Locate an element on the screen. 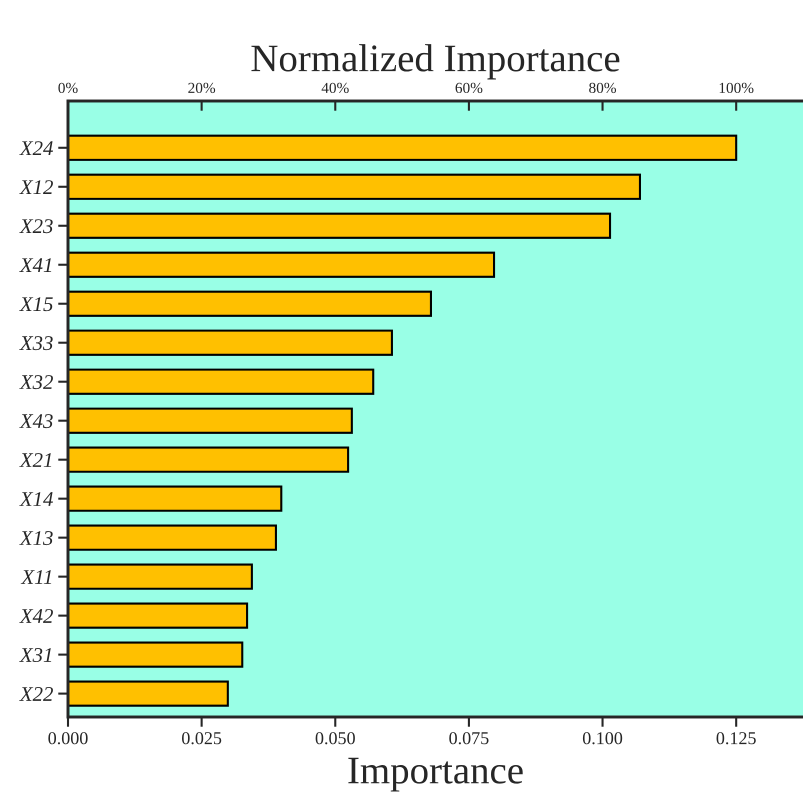 Image resolution: width=803 pixels, height=800 pixels. x2-tick-label: 0% is located at coordinates (68, 88).